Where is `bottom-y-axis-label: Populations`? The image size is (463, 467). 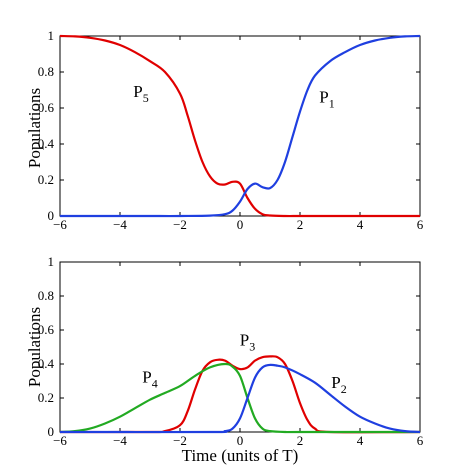
bottom-y-axis-label: Populations is located at coordinates (34, 347).